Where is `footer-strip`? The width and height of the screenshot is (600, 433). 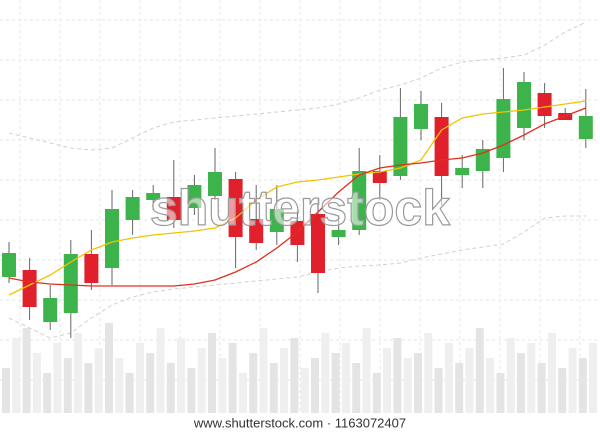 footer-strip is located at coordinates (300, 423).